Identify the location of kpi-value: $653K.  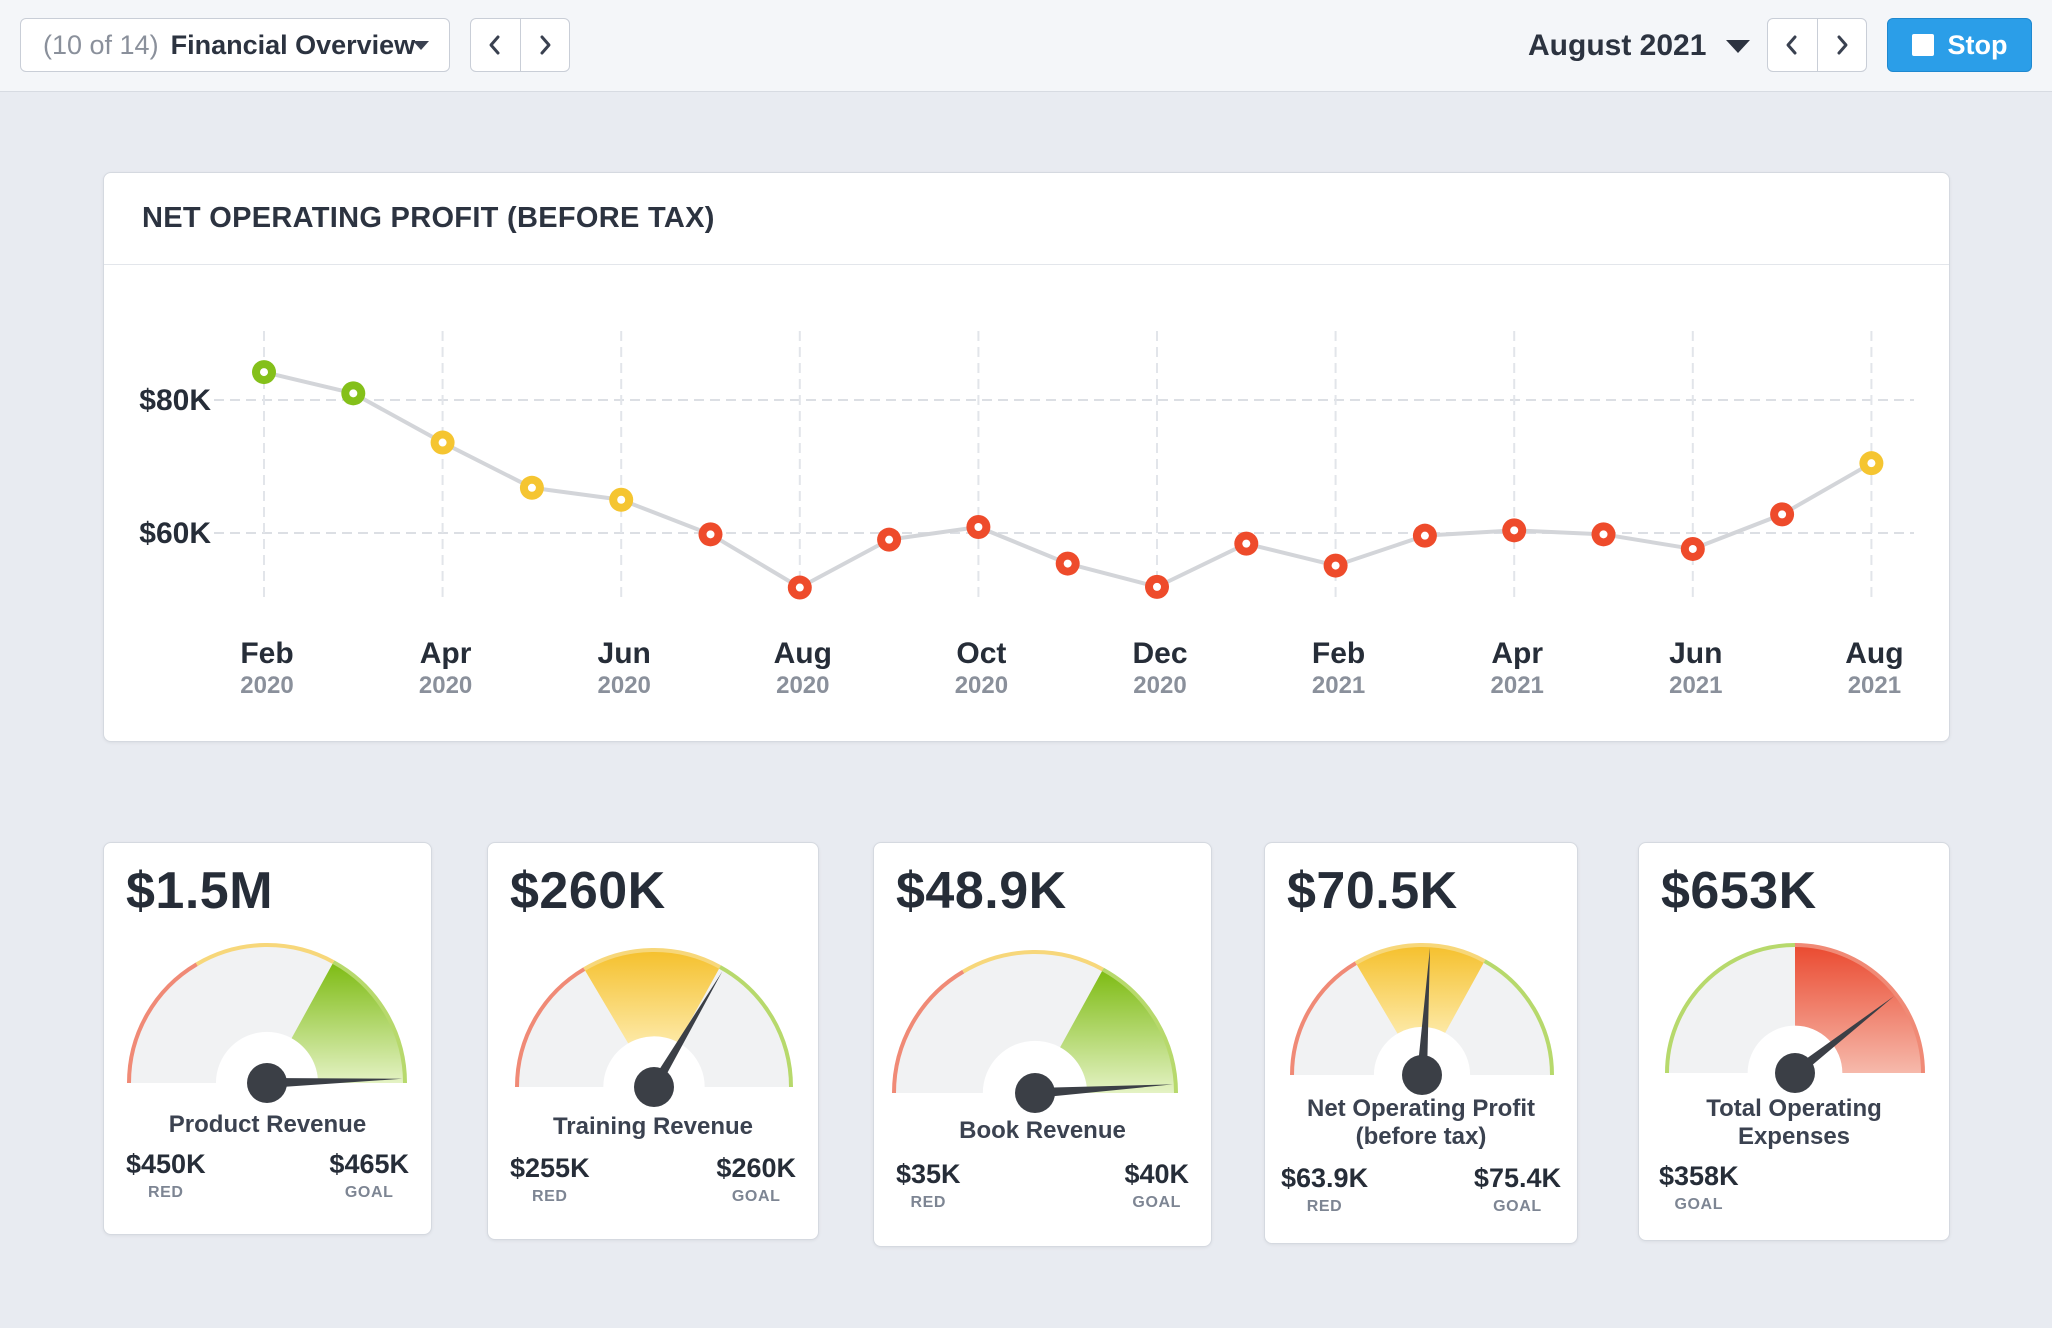
(1739, 891).